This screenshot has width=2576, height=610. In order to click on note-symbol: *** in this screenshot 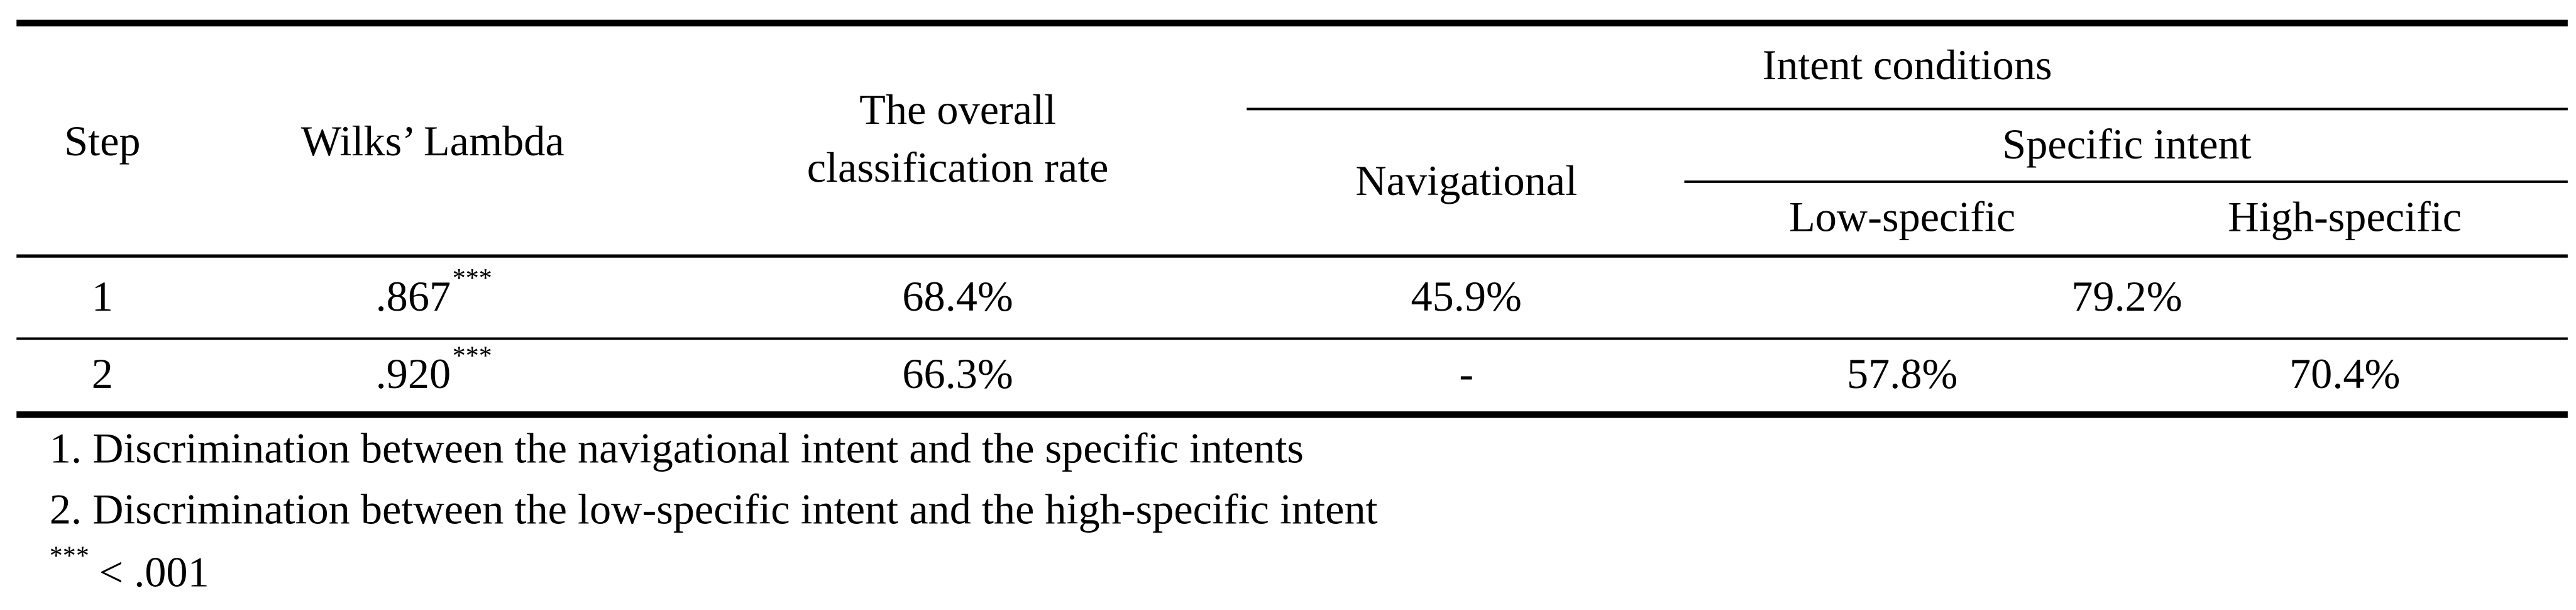, I will do `click(70, 556)`.